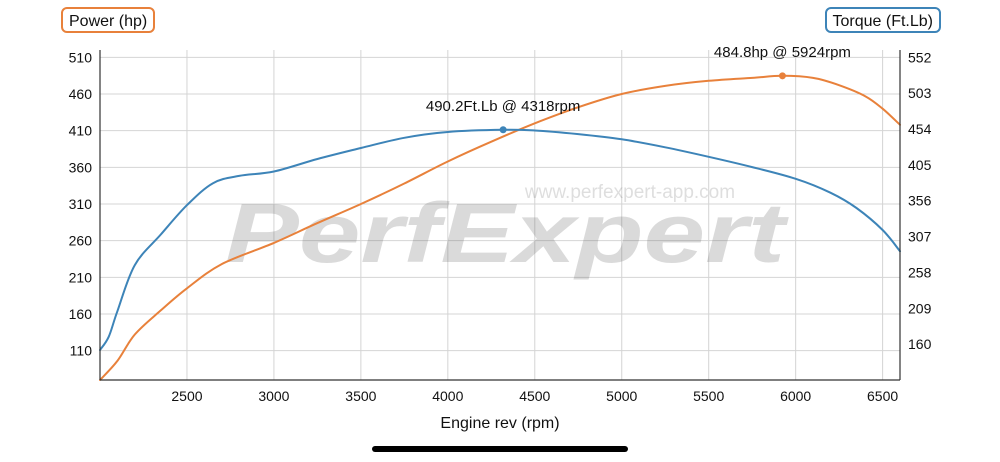 This screenshot has height=462, width=1000. I want to click on peak-annotations: 490.2Ft.Lb @ 4318rpm 484.8hp @ 5924rpm, so click(638, 89).